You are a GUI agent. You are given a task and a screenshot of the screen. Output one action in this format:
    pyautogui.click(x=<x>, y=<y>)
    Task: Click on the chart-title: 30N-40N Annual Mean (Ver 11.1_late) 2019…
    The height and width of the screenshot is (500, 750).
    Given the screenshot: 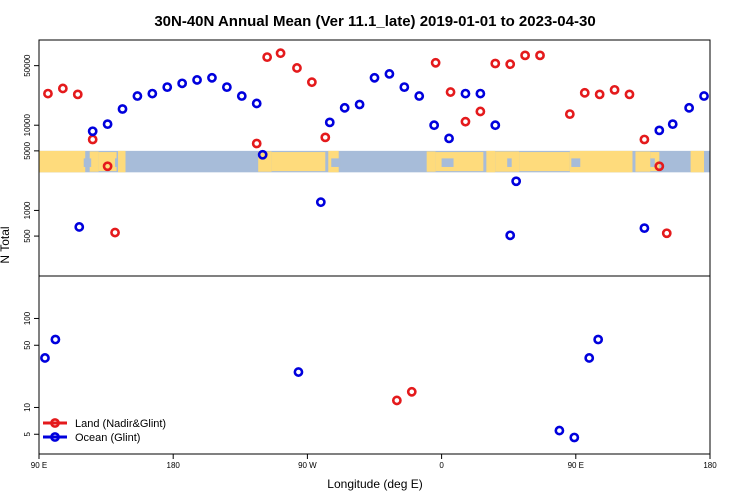 What is the action you would take?
    pyautogui.click(x=374, y=21)
    